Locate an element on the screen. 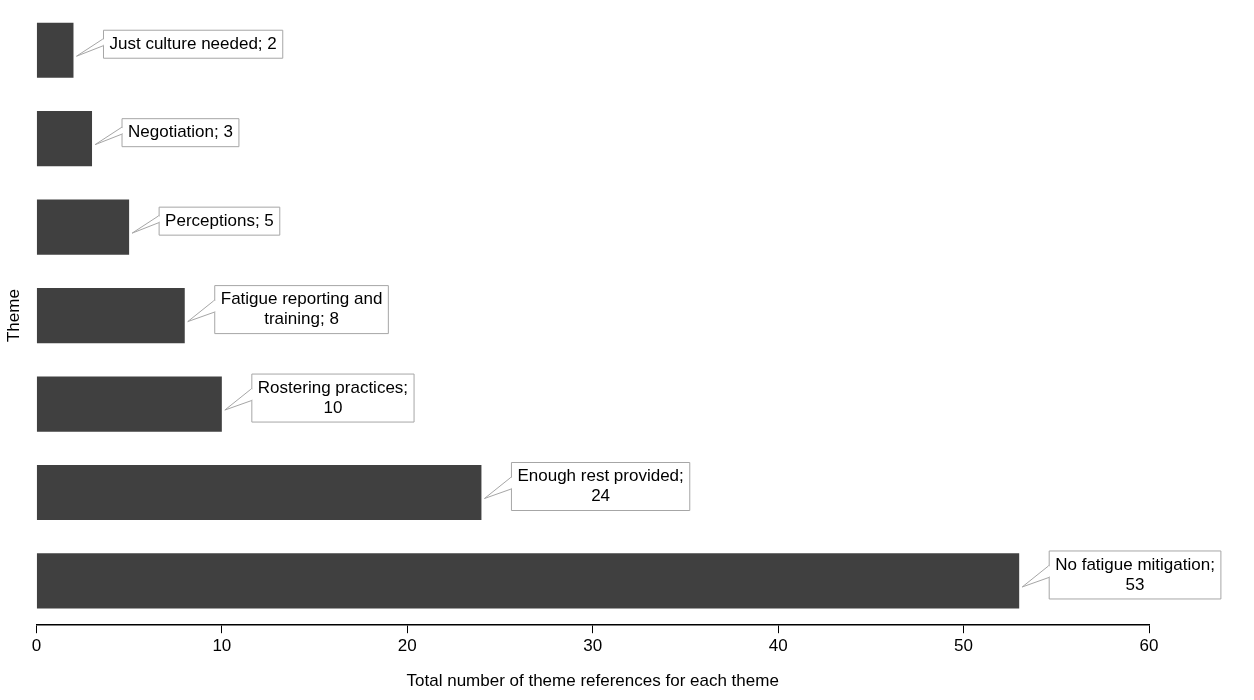 This screenshot has height=700, width=1254. x-tick-label: 20 is located at coordinates (407, 646).